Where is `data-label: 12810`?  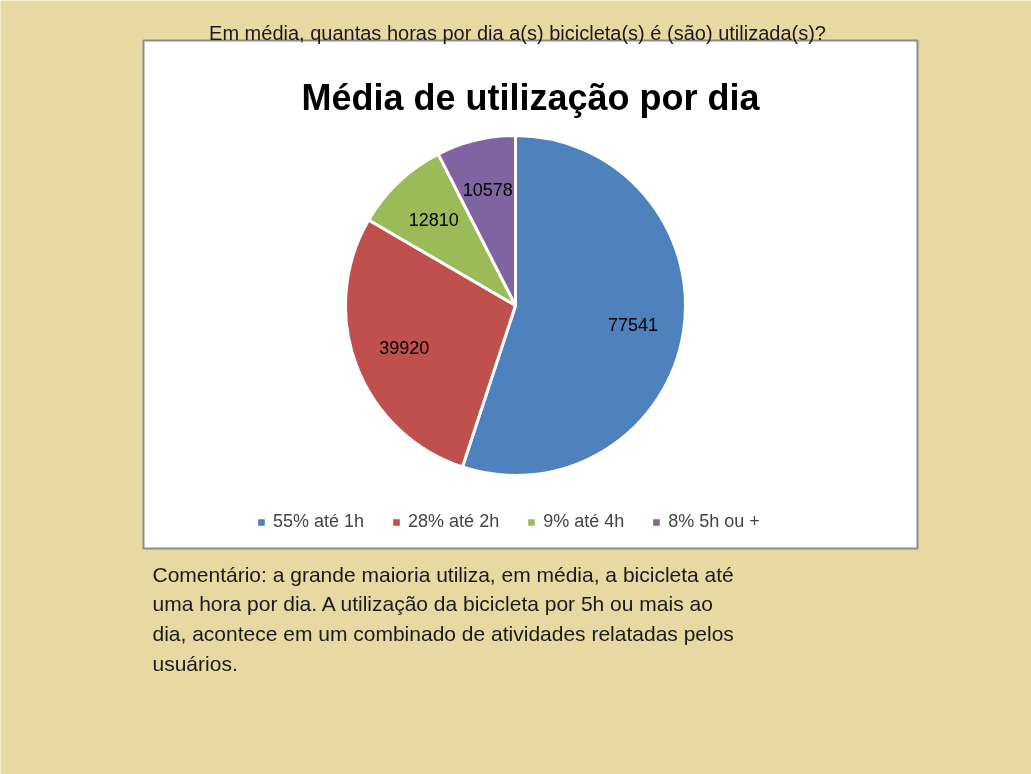 data-label: 12810 is located at coordinates (433, 219).